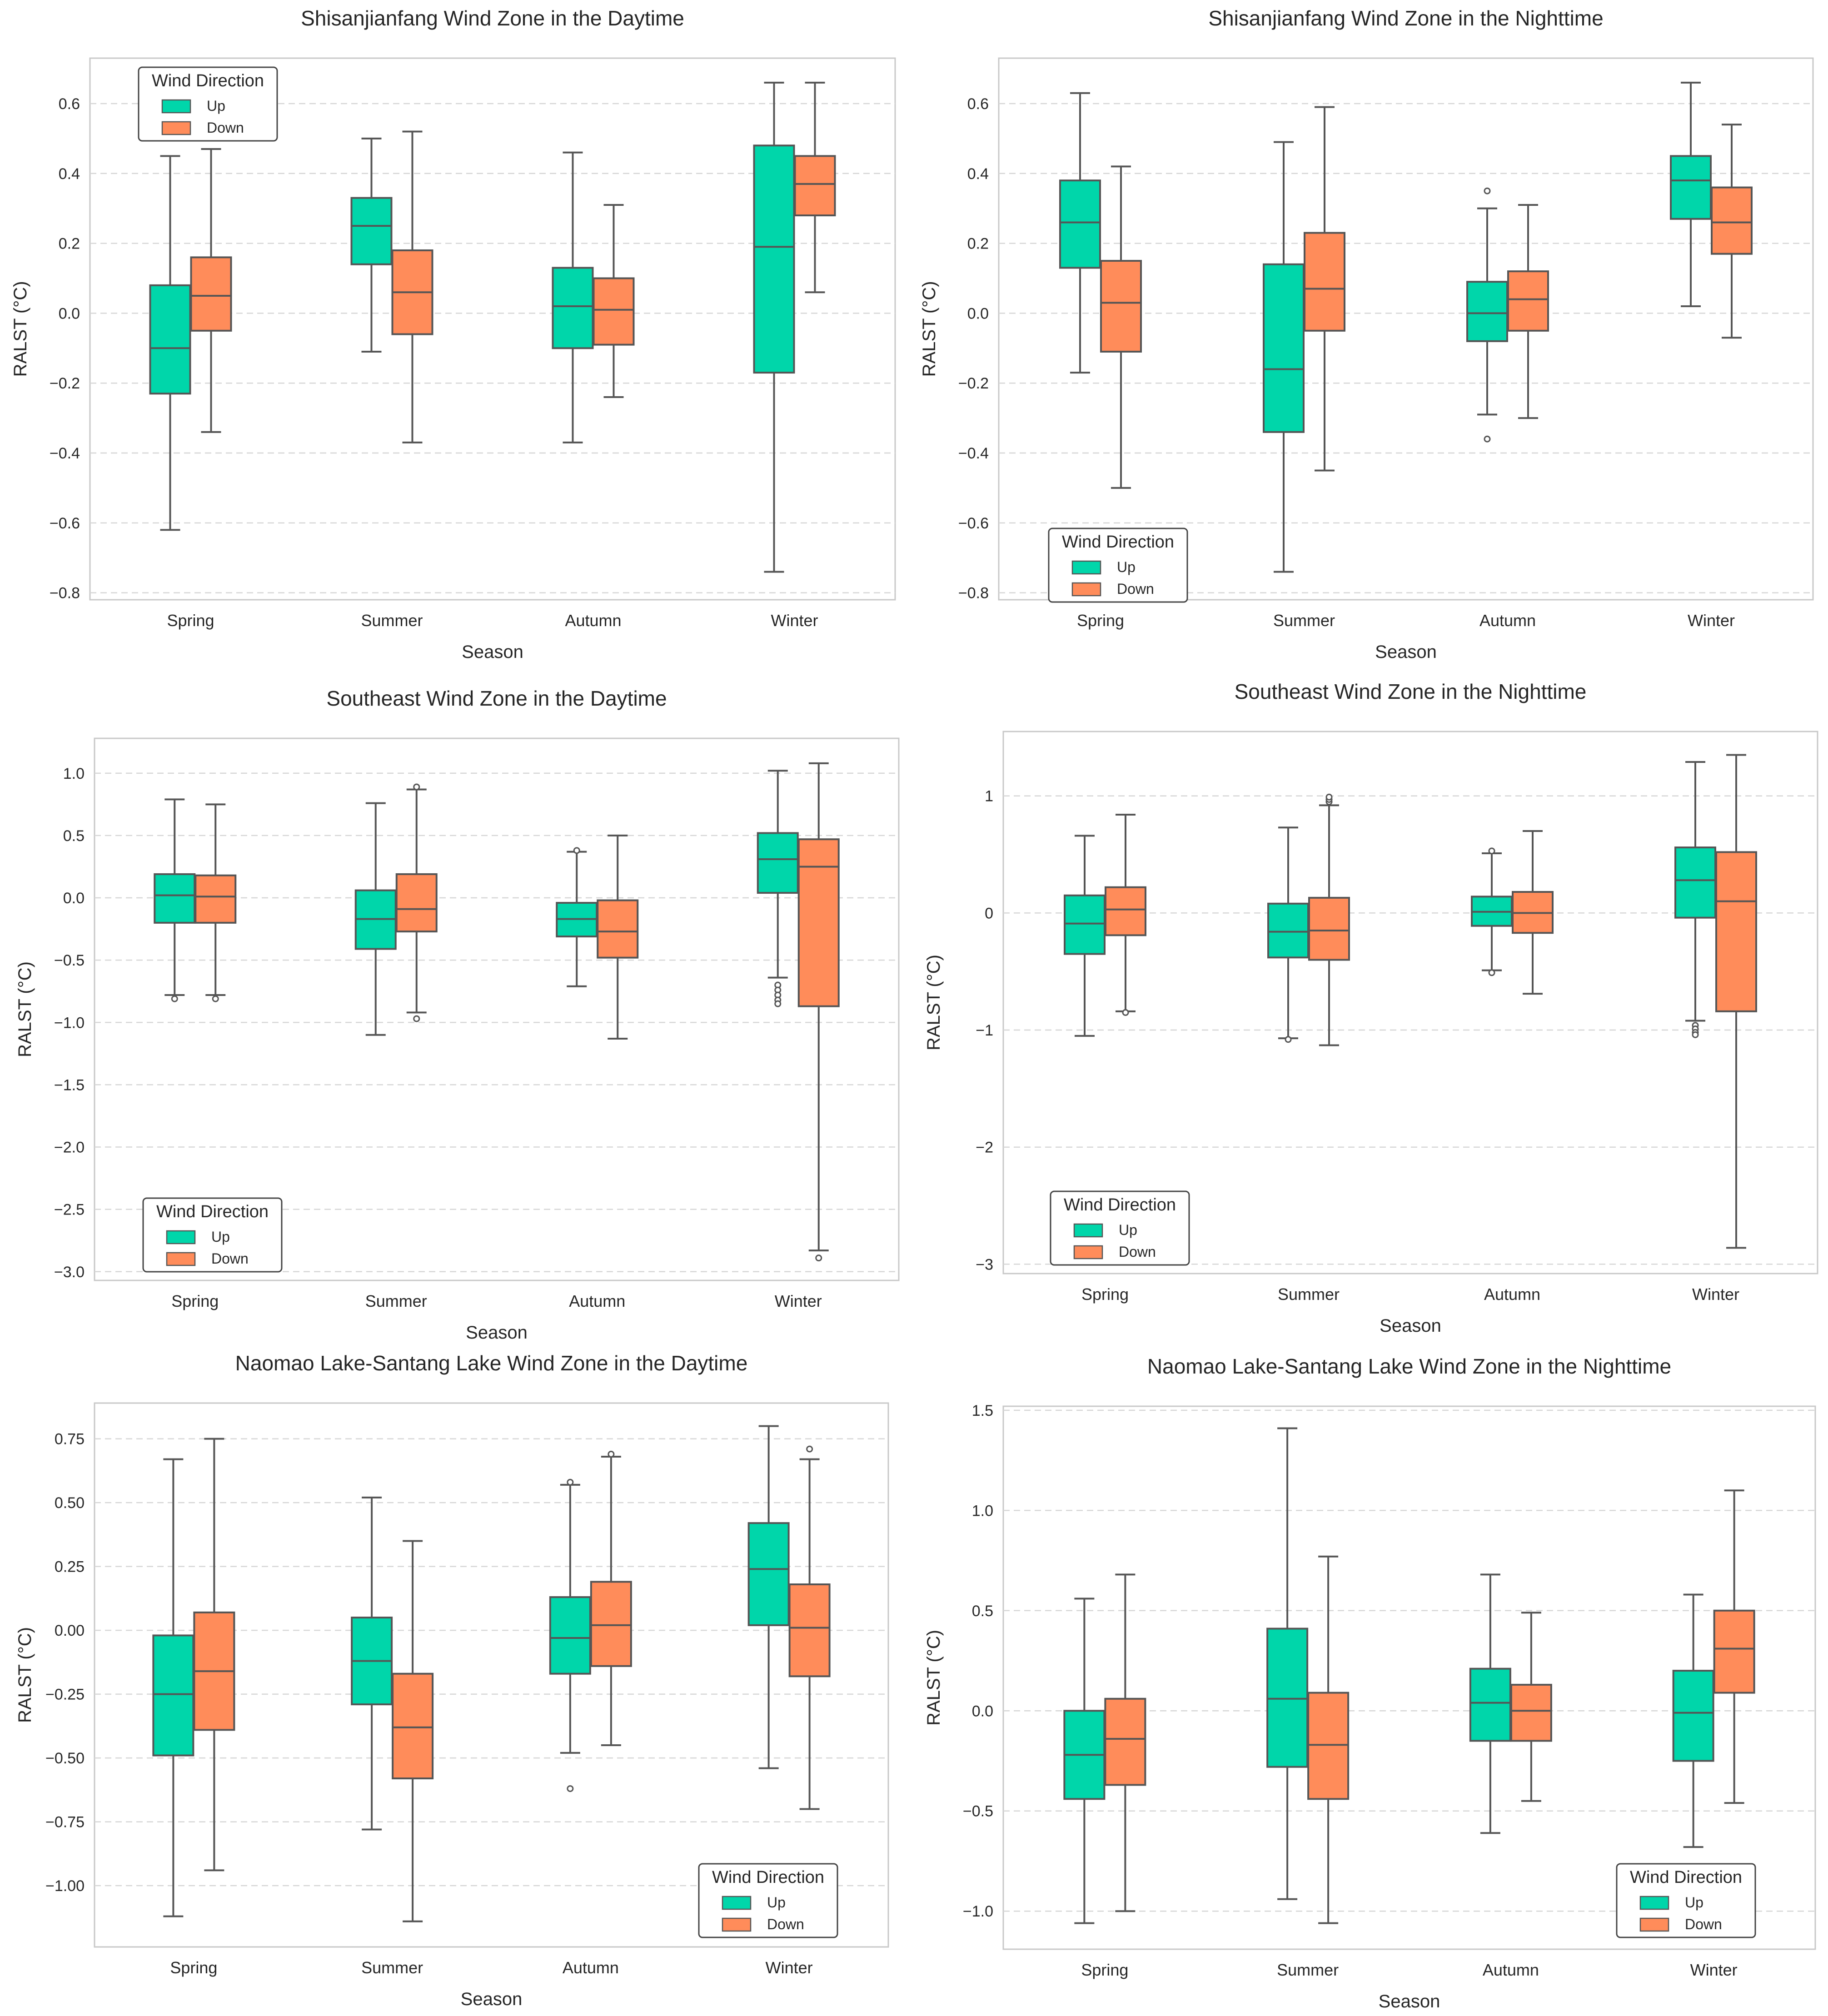 The image size is (1828, 2016). I want to click on y-tick-label: −0.5, so click(978, 1811).